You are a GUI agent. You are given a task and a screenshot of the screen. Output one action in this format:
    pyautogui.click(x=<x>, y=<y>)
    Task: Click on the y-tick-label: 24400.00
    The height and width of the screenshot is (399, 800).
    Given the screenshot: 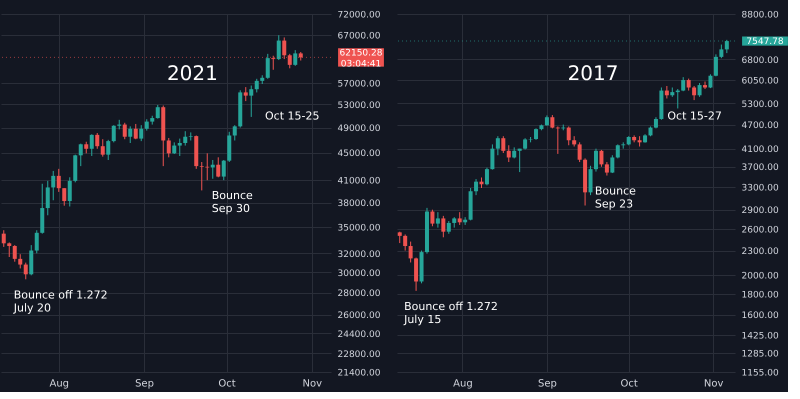 What is the action you would take?
    pyautogui.click(x=359, y=335)
    